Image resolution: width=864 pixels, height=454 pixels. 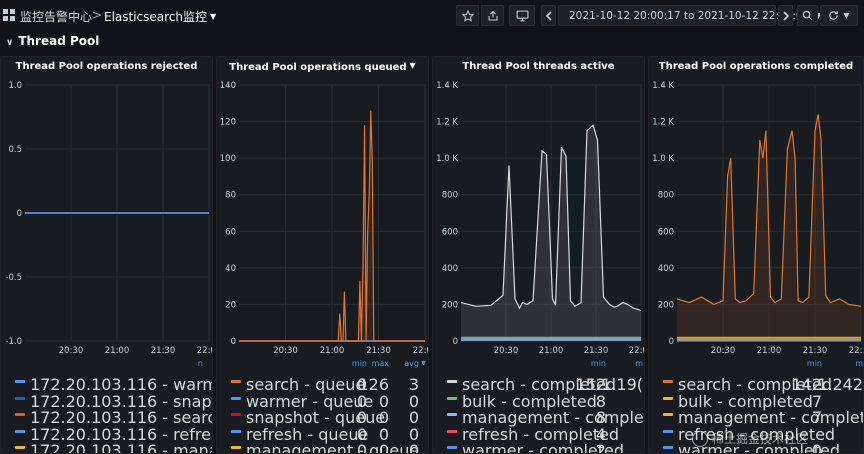 What do you see at coordinates (538, 384) in the screenshot?
I see `legend-item: search - completed 152 1.19(` at bounding box center [538, 384].